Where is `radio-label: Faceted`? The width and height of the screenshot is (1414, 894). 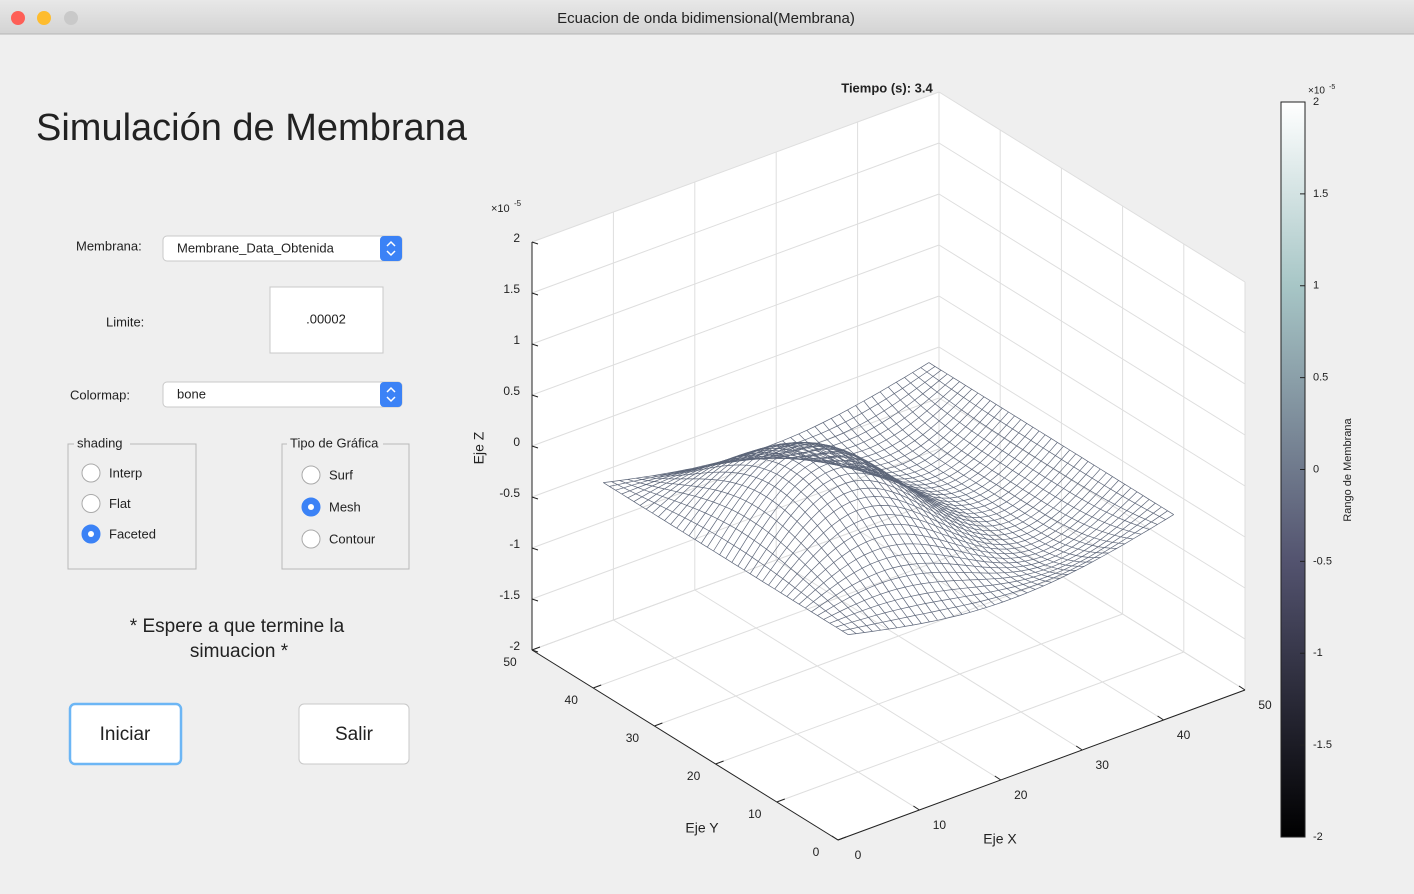 radio-label: Faceted is located at coordinates (132, 533).